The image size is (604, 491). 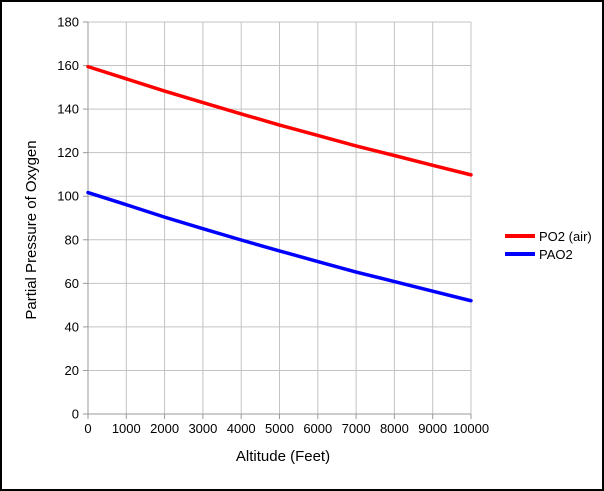 I want to click on x-tick-label: 9000, so click(x=432, y=428).